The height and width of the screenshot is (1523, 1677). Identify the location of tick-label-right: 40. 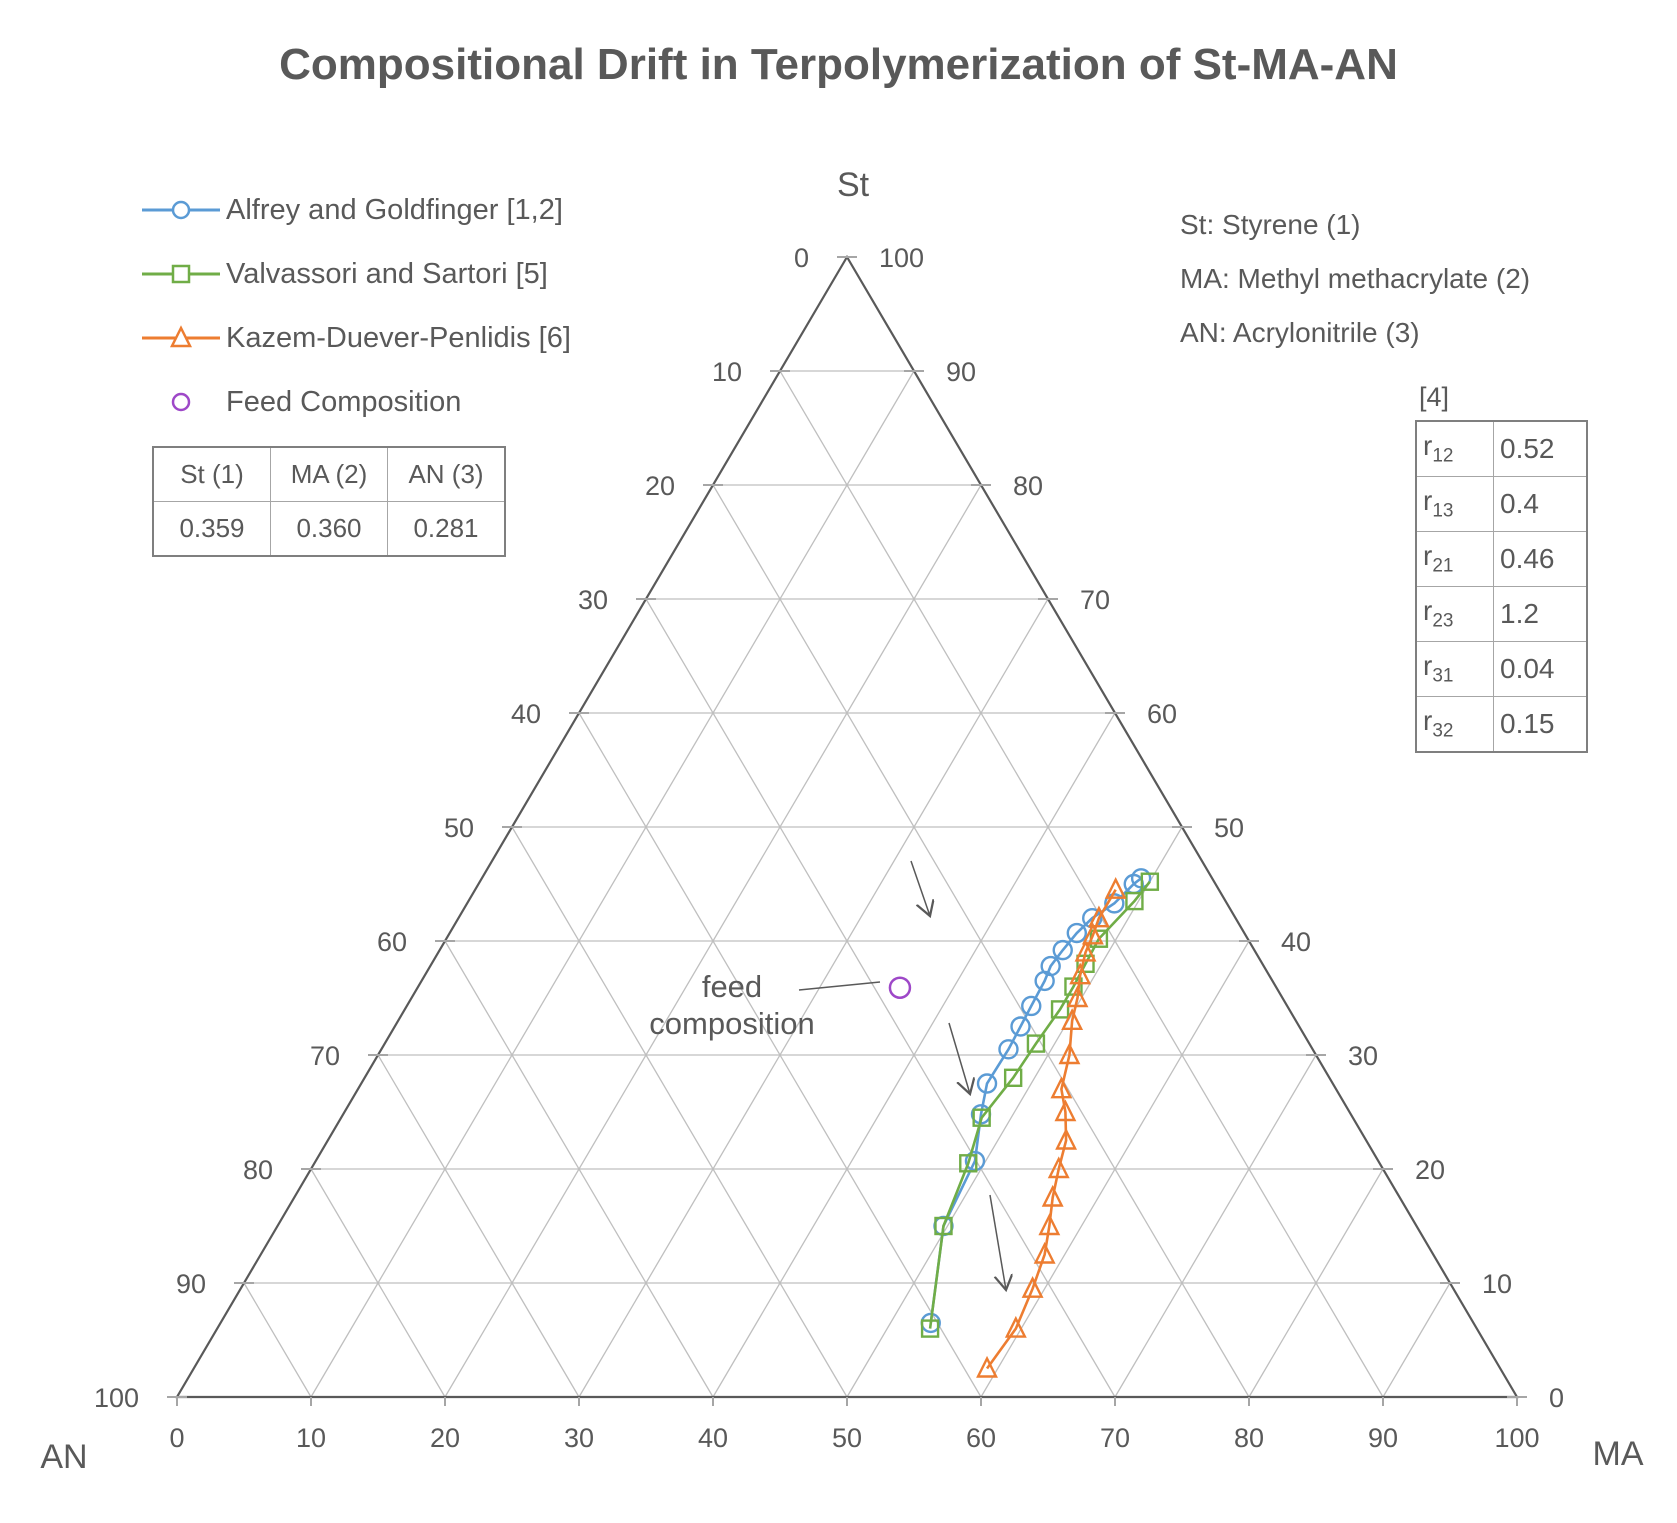
(1296, 942).